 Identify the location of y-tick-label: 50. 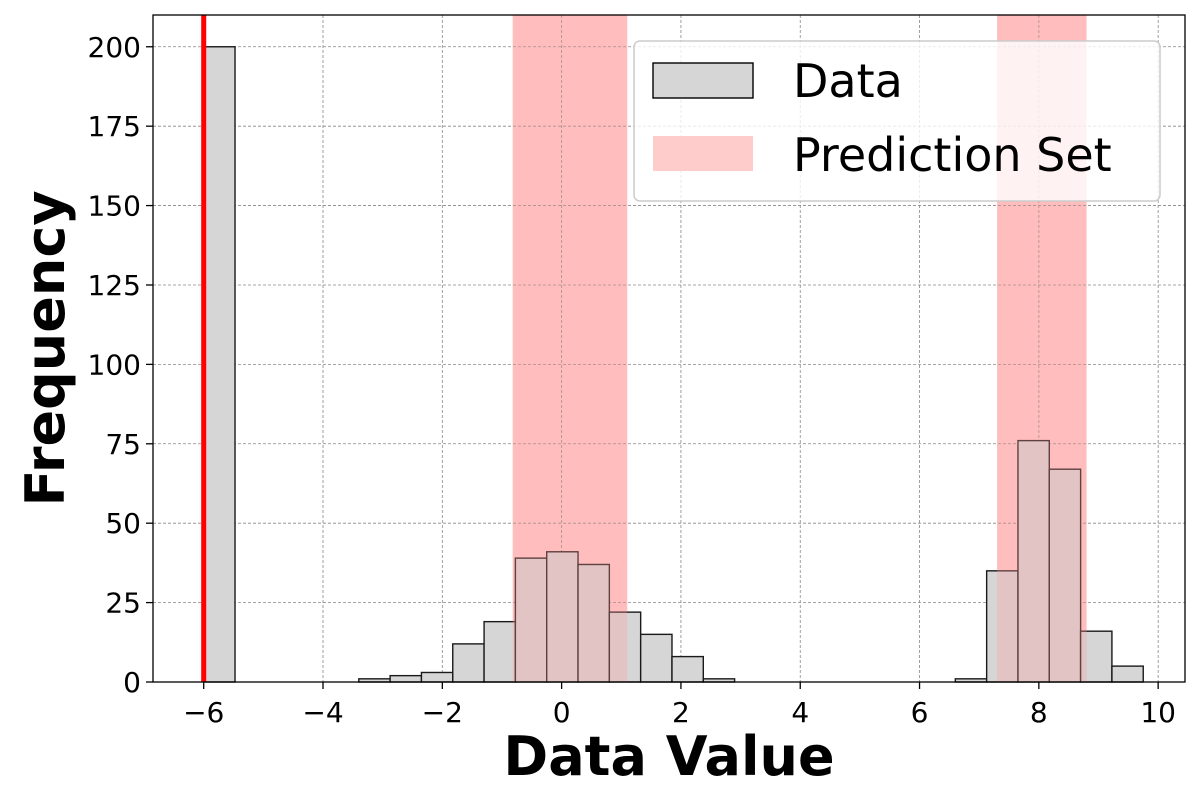
(123, 523).